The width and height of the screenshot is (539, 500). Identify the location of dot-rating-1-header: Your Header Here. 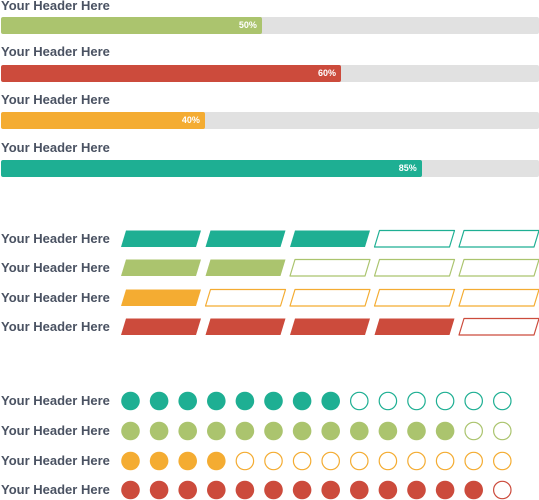
(55, 400).